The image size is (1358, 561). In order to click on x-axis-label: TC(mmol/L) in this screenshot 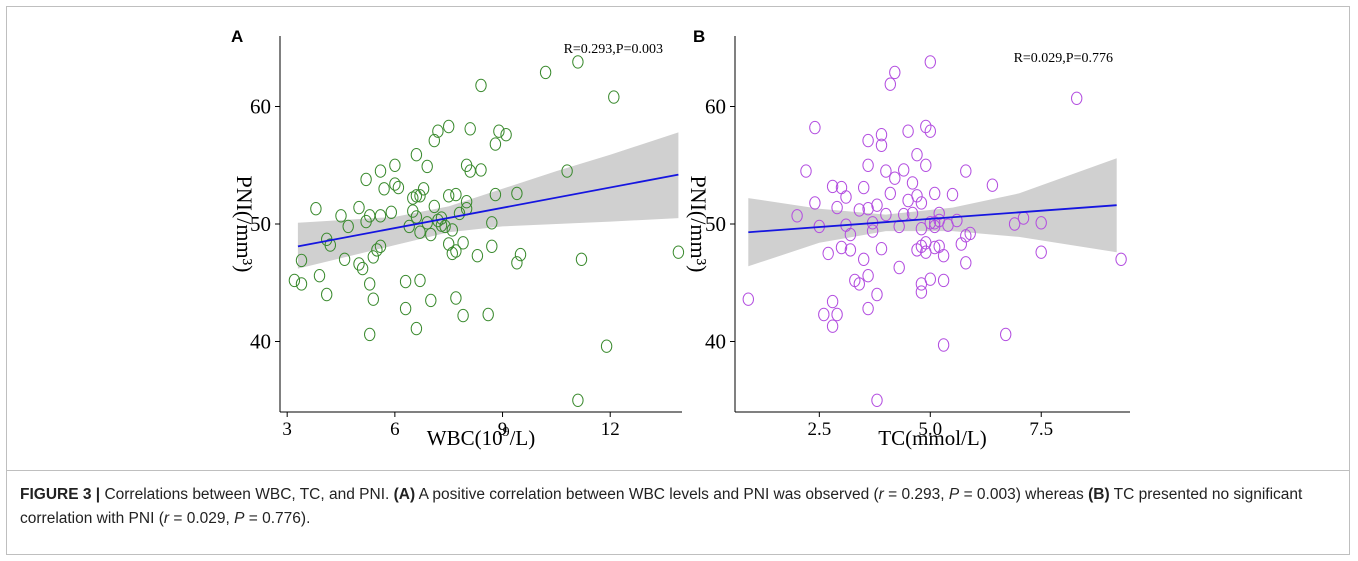, I will do `click(932, 438)`.